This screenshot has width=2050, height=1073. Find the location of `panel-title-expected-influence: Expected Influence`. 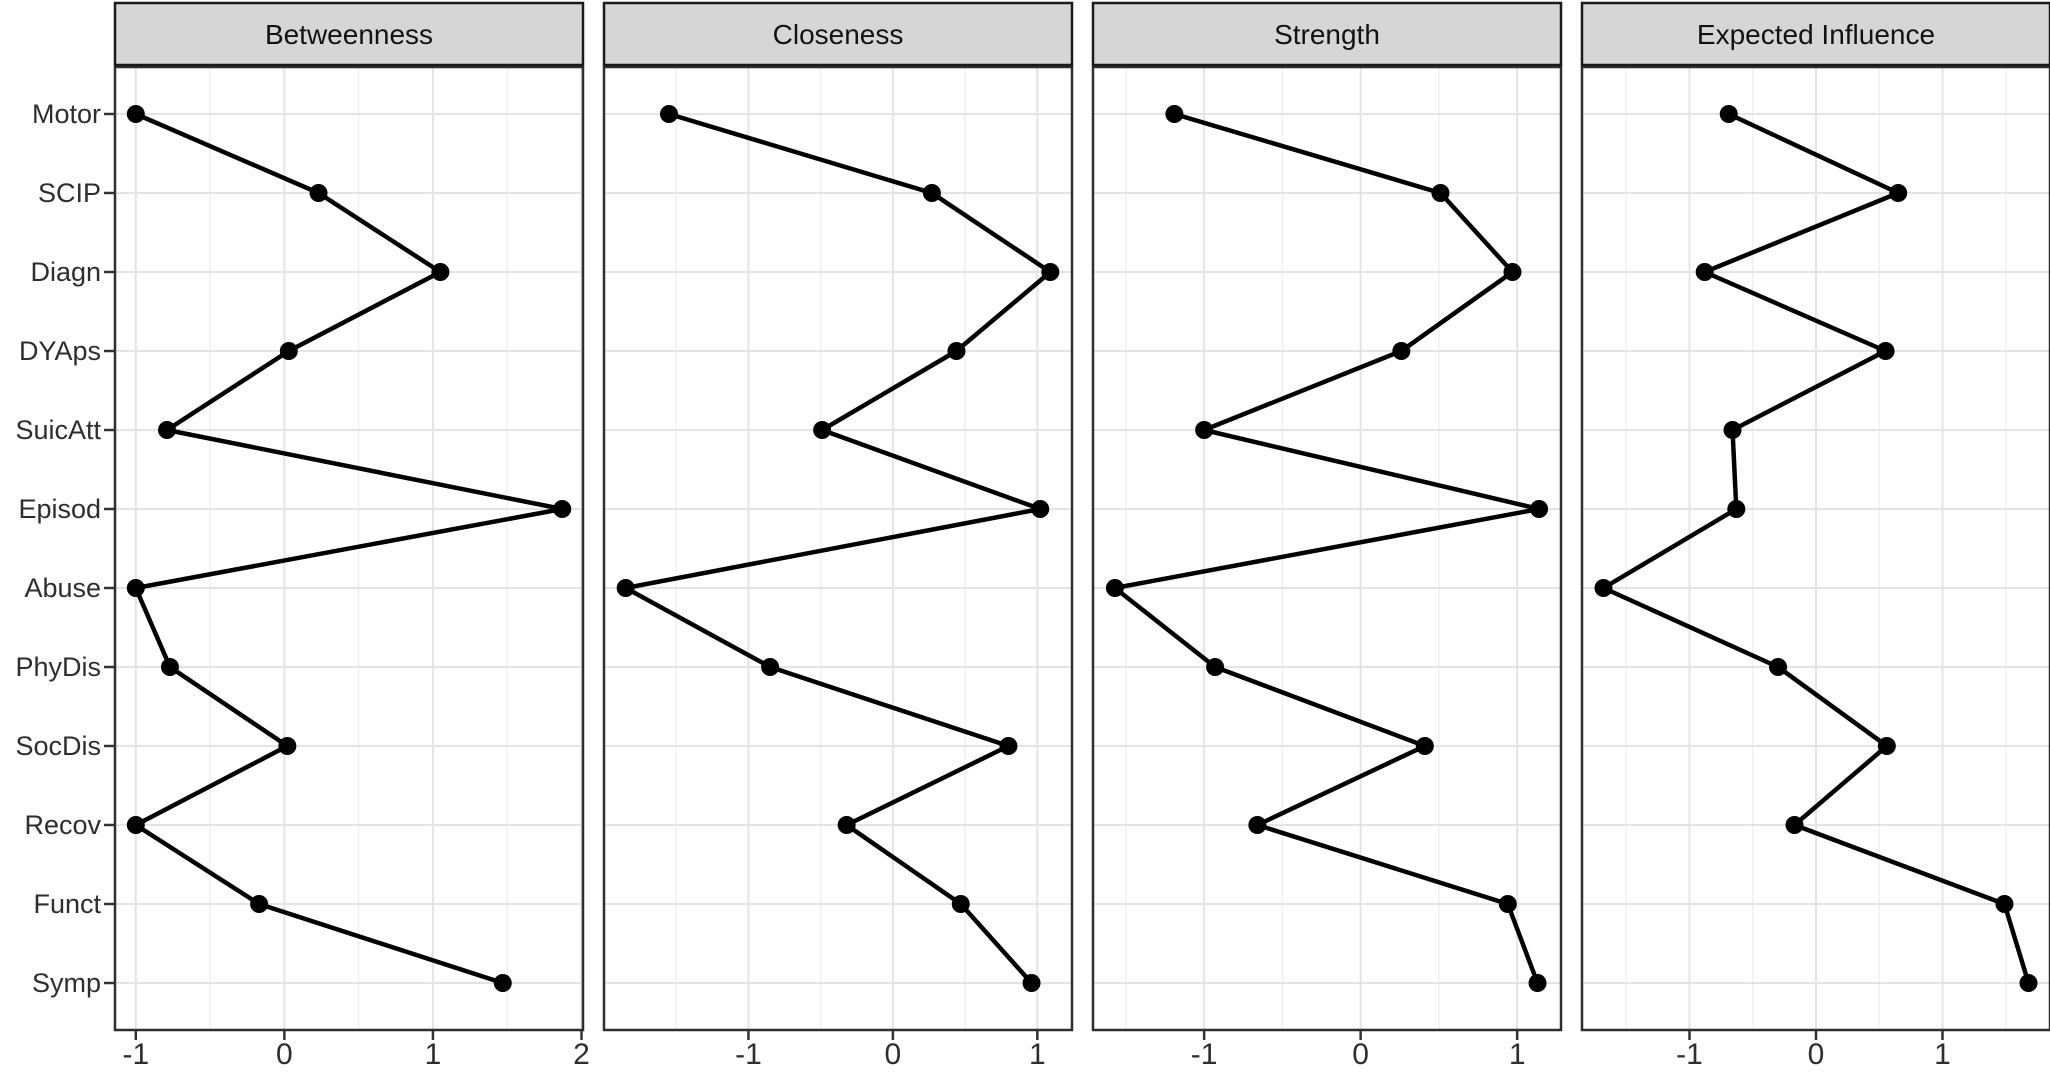

panel-title-expected-influence: Expected Influence is located at coordinates (1816, 34).